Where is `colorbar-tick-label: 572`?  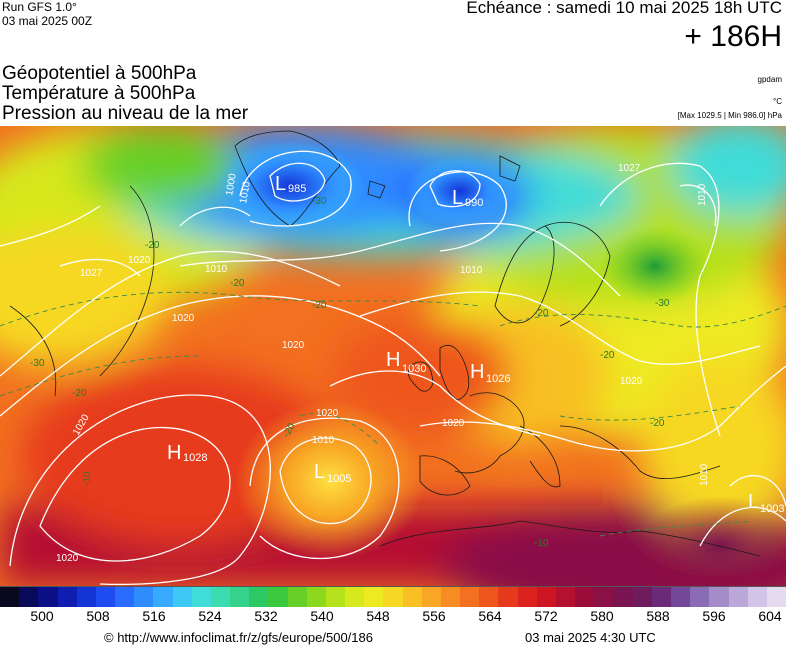
colorbar-tick-label: 572 is located at coordinates (546, 616).